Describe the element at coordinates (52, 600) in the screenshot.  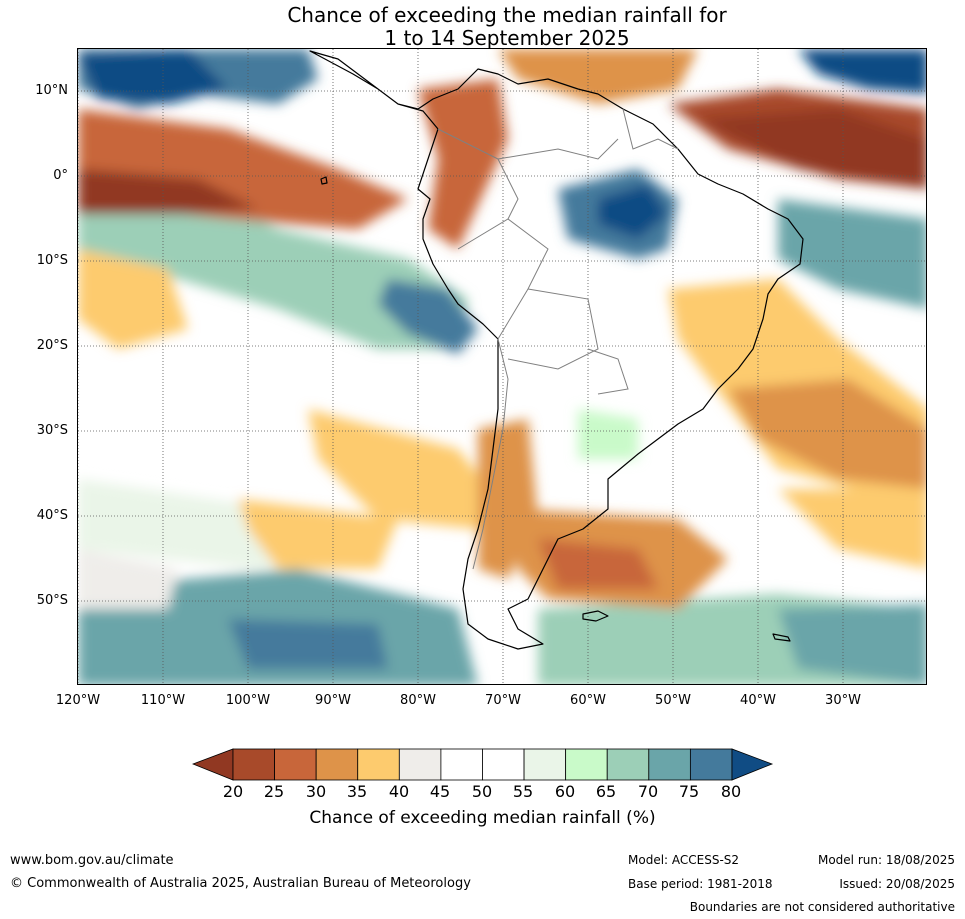
I see `lat-label-50s: 50°S` at that location.